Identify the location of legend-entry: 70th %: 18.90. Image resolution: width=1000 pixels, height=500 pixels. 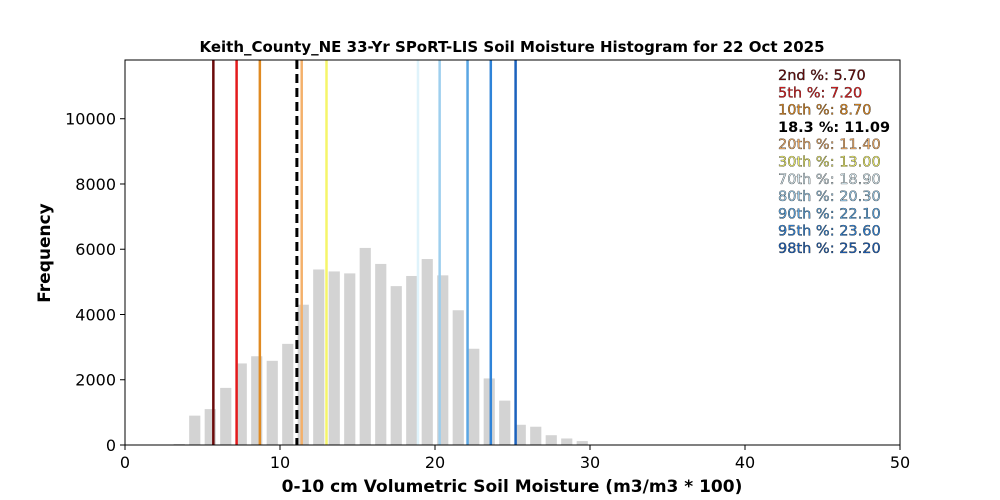
(829, 180).